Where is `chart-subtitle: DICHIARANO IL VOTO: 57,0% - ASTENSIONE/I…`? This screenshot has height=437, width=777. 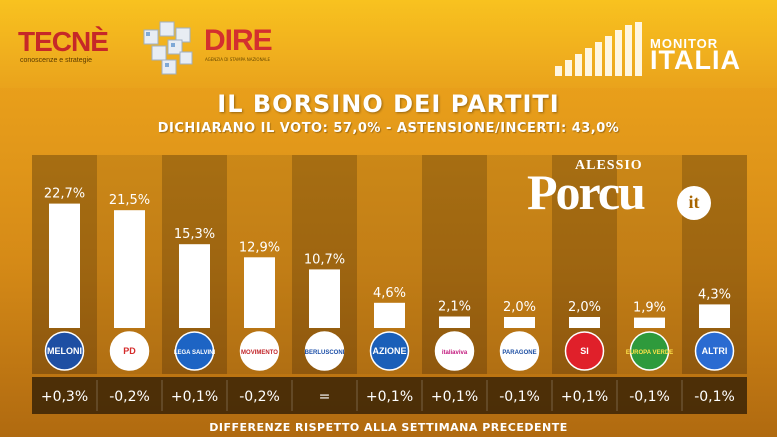 chart-subtitle: DICHIARANO IL VOTO: 57,0% - ASTENSIONE/I… is located at coordinates (388, 128).